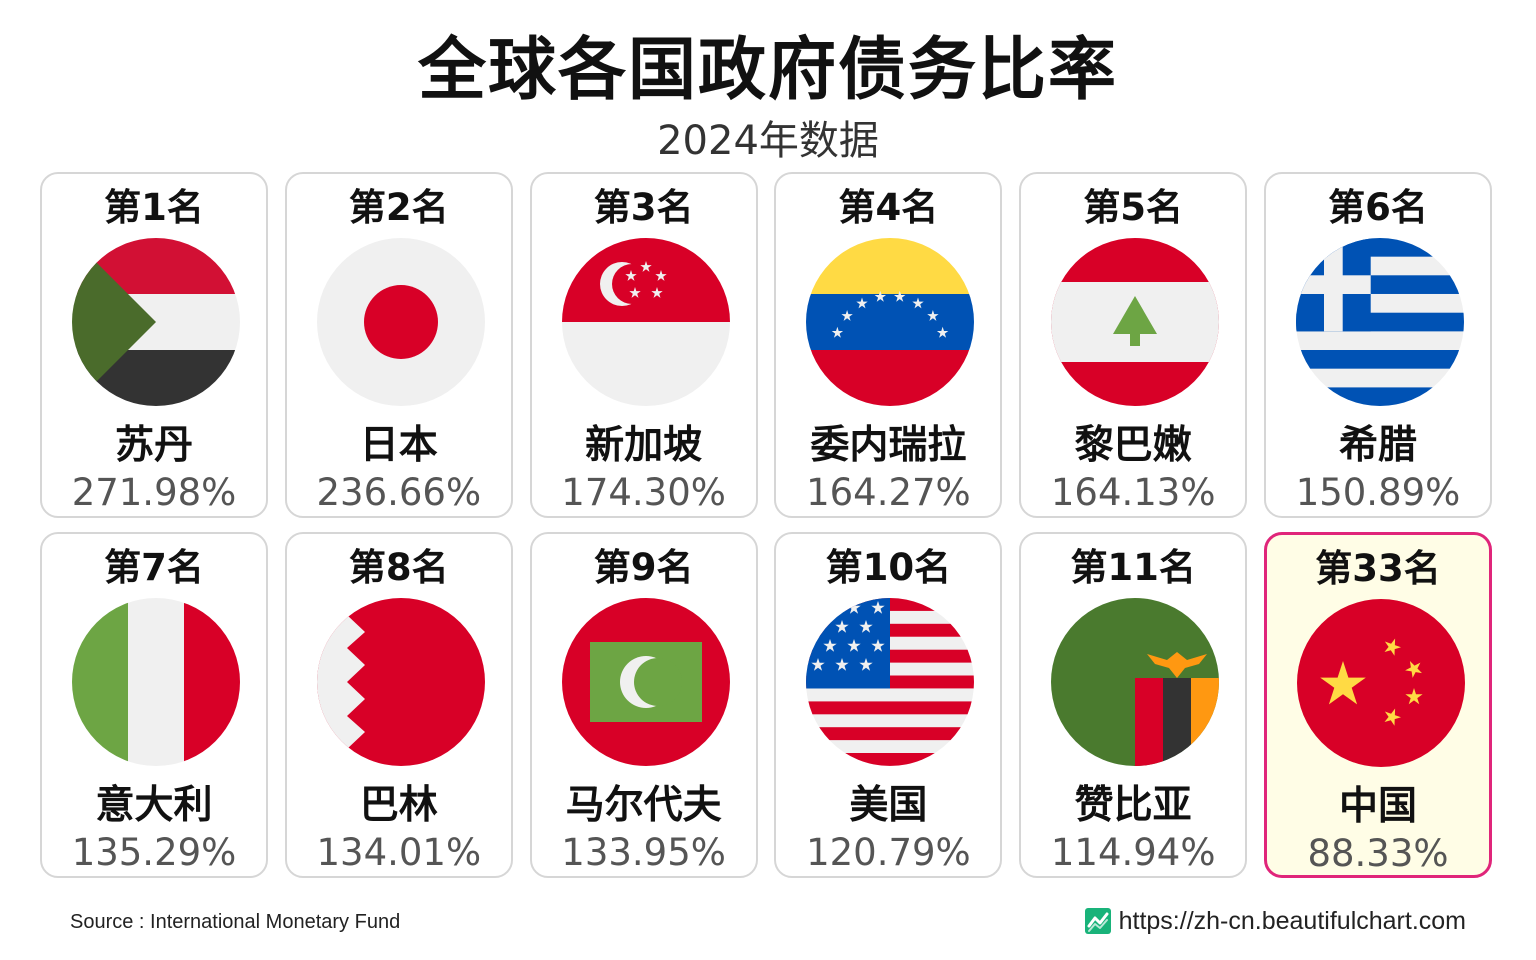 This screenshot has height=960, width=1536. Describe the element at coordinates (645, 682) in the screenshot. I see `maldives-flag-icon` at that location.